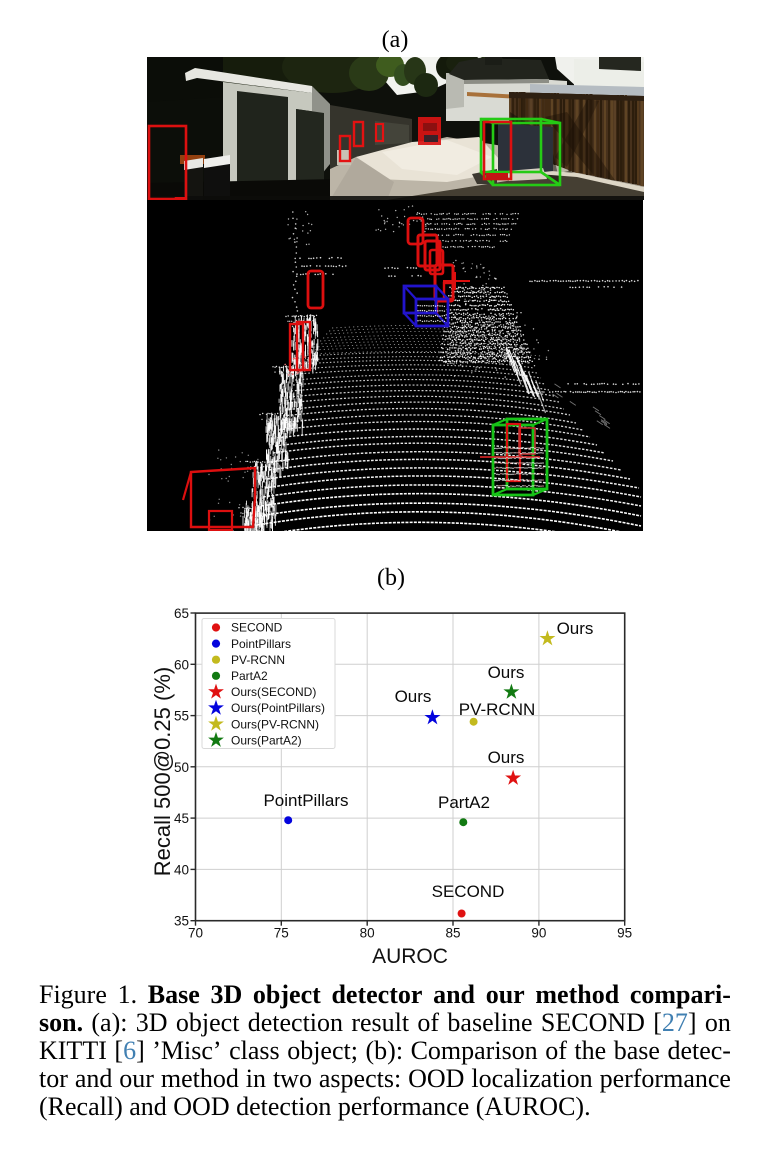  Describe the element at coordinates (181, 869) in the screenshot. I see `svg-text: 40` at that location.